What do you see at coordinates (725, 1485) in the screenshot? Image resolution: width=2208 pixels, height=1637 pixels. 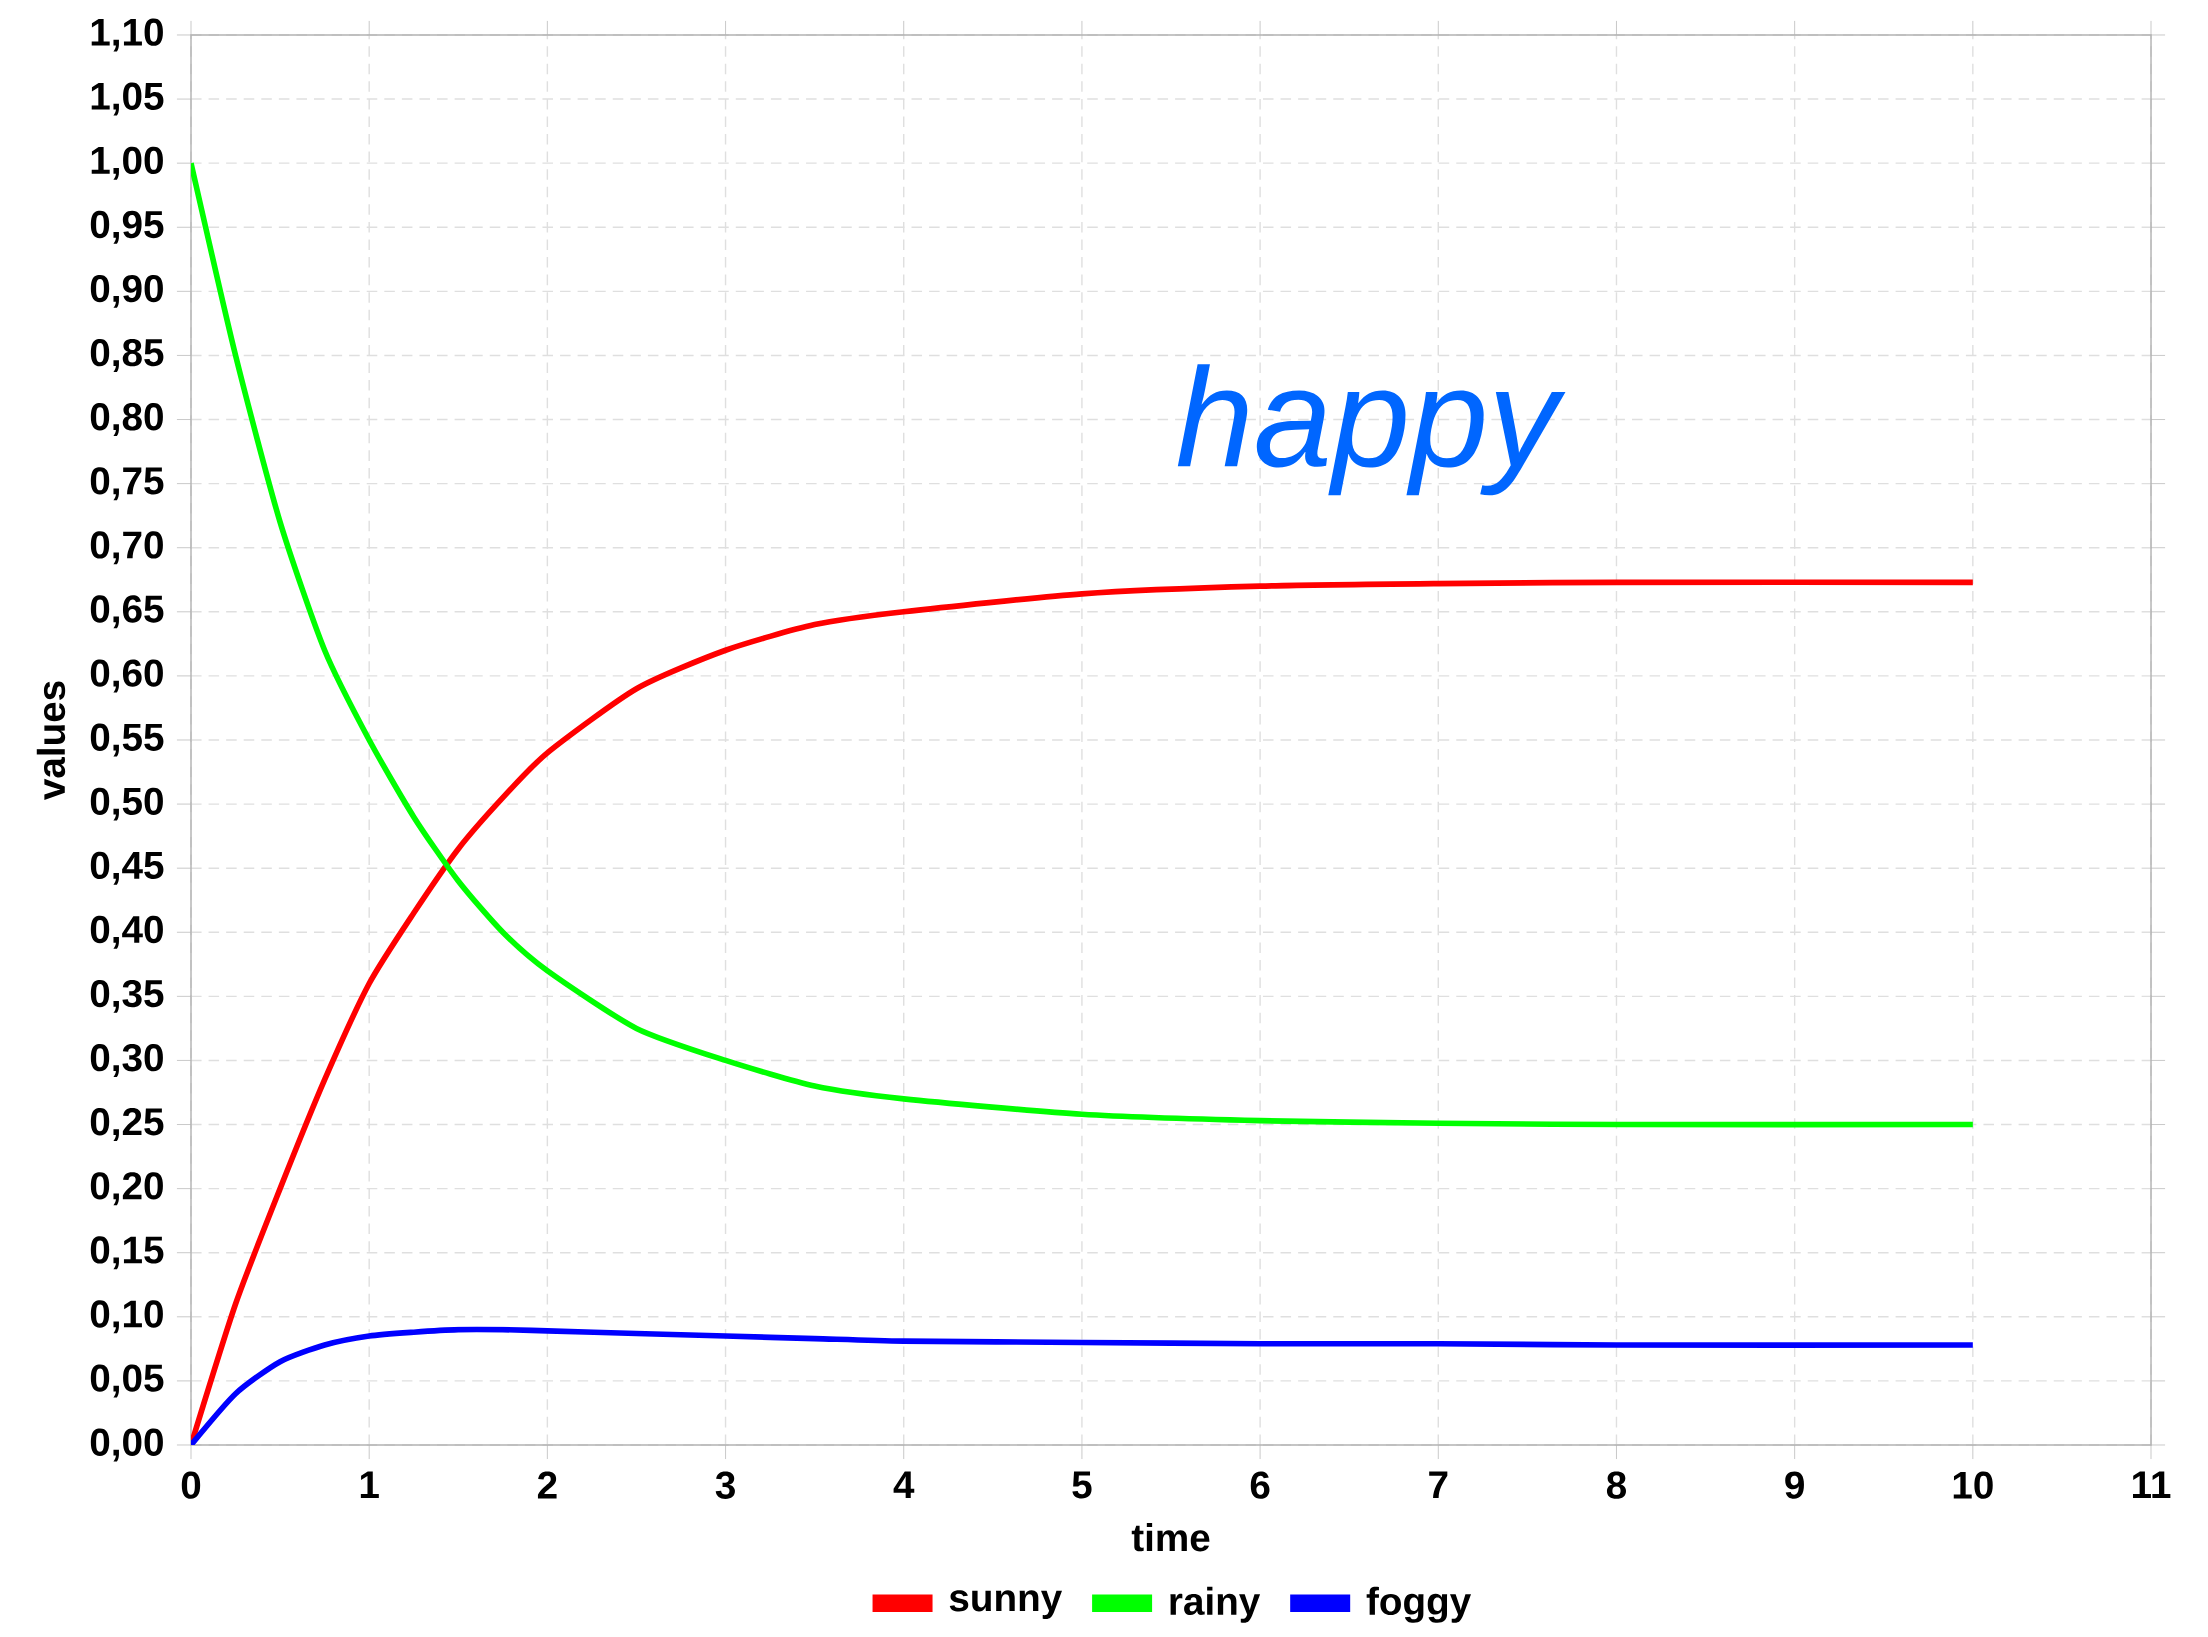 I see `x-tick-label: 3` at bounding box center [725, 1485].